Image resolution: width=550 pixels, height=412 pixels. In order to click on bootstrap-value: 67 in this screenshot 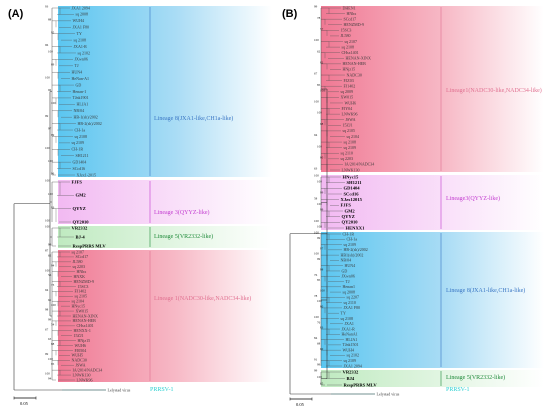, I will do `click(47, 329)`.